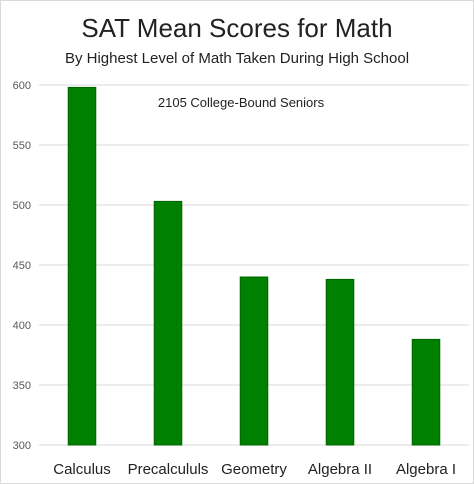 The height and width of the screenshot is (484, 474). I want to click on chart-annotation: 2105 College-Bound Seniors, so click(241, 102).